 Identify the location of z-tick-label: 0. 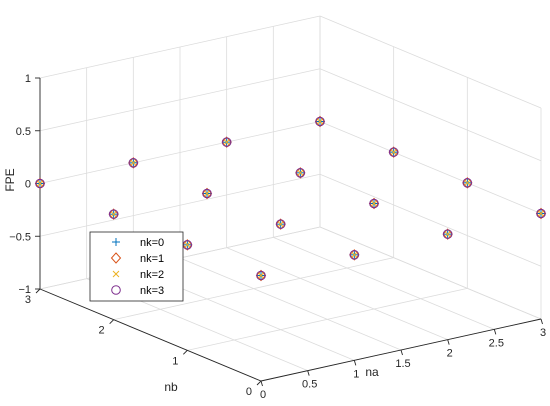
(28, 185).